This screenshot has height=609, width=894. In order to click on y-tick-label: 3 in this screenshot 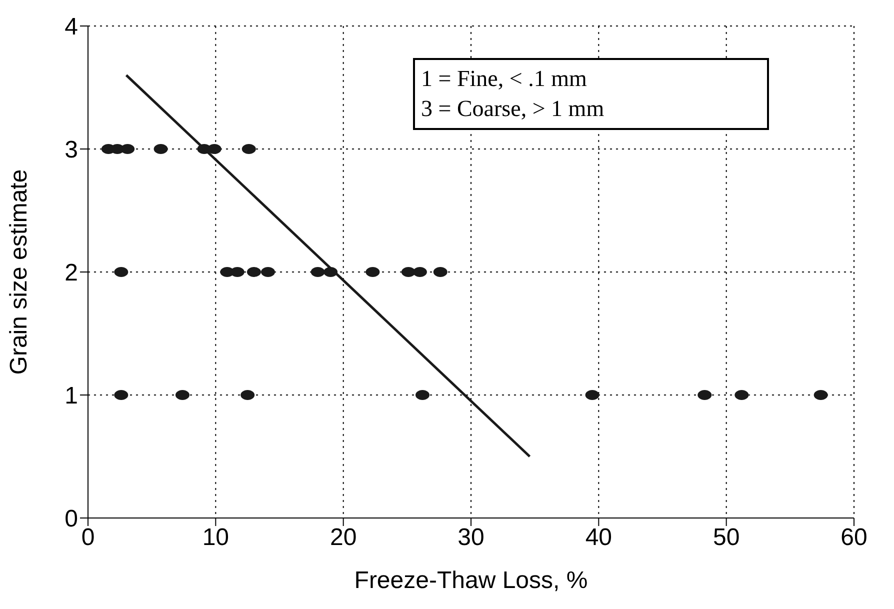, I will do `click(71, 150)`.